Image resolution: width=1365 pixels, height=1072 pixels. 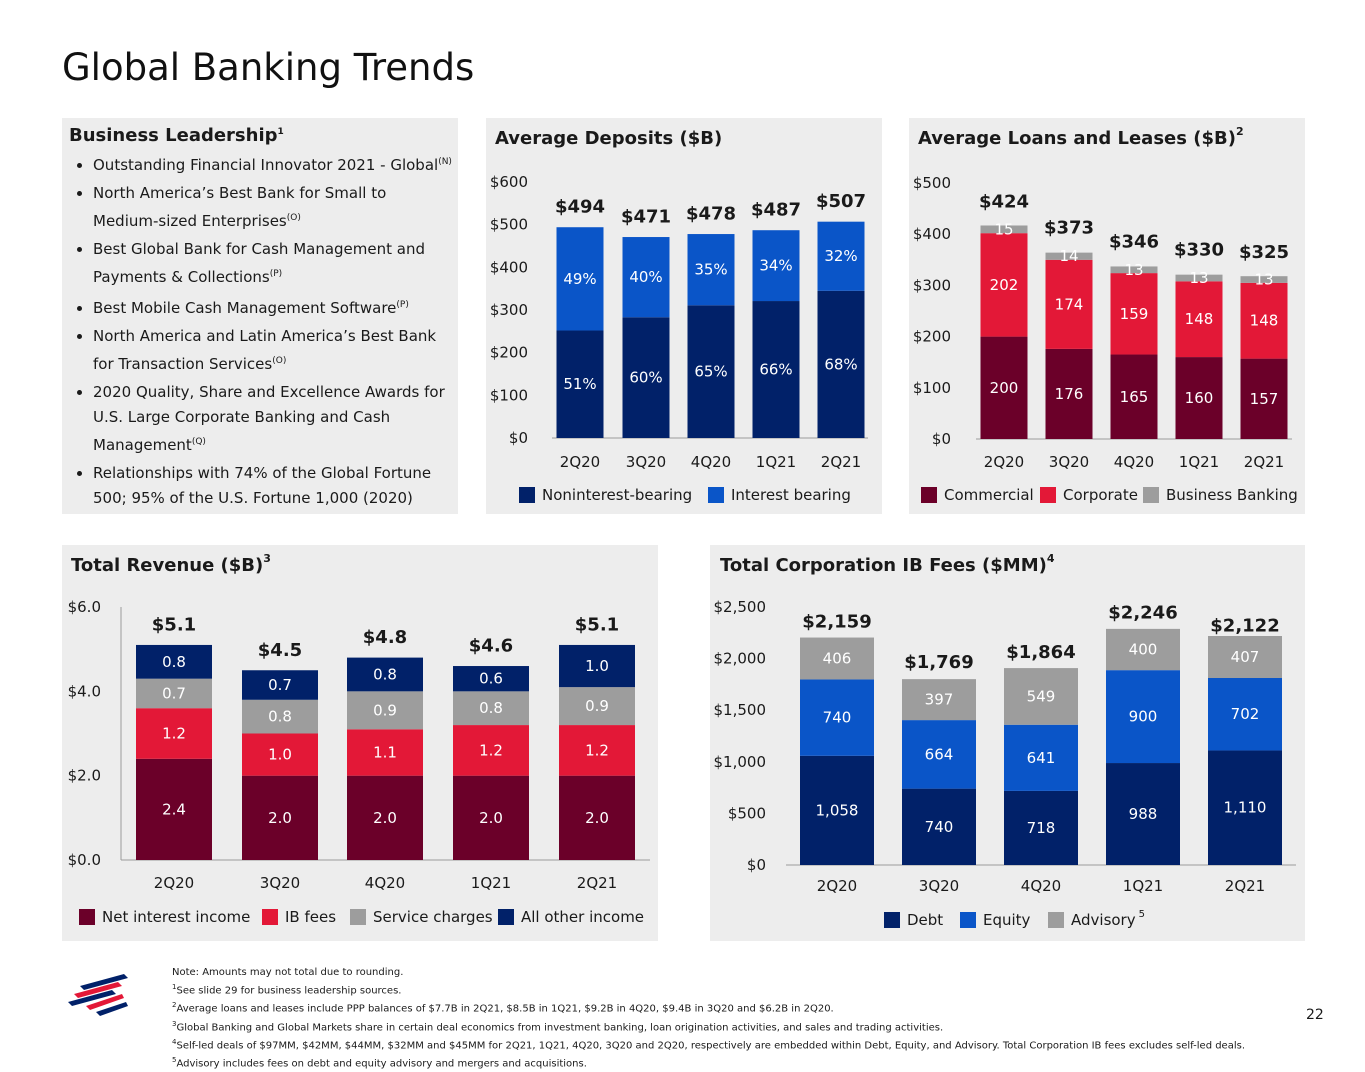 I want to click on y-tick-label: $4.0, so click(x=84, y=691).